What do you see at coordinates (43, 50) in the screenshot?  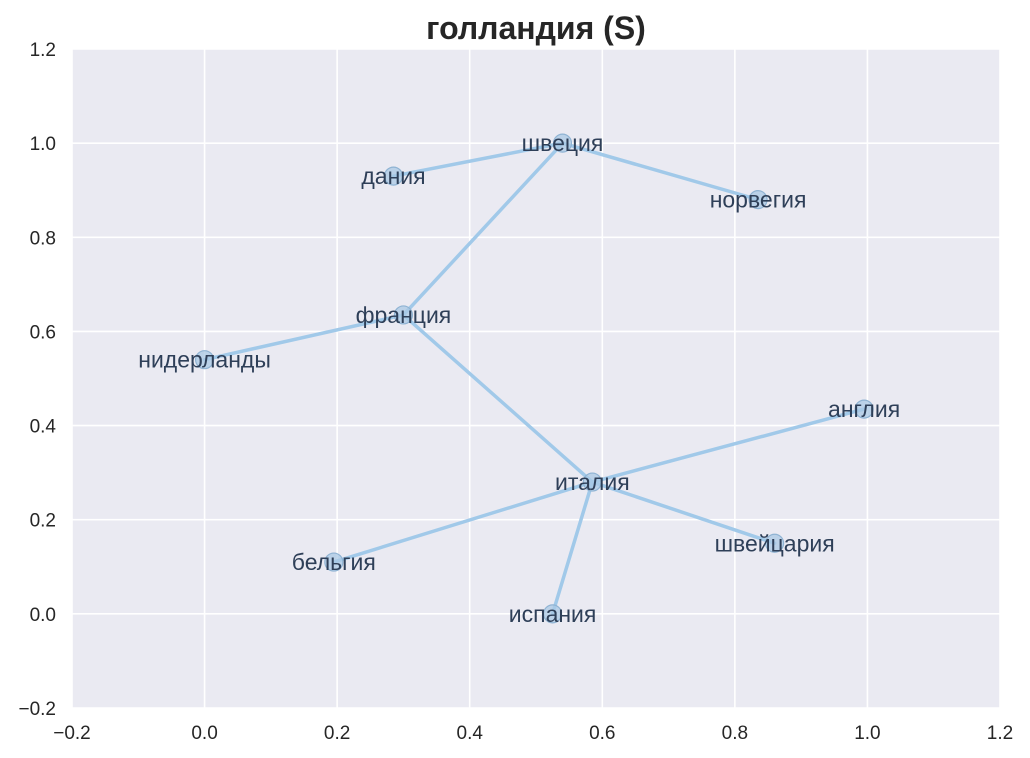 I see `y-tick-label: 1.2` at bounding box center [43, 50].